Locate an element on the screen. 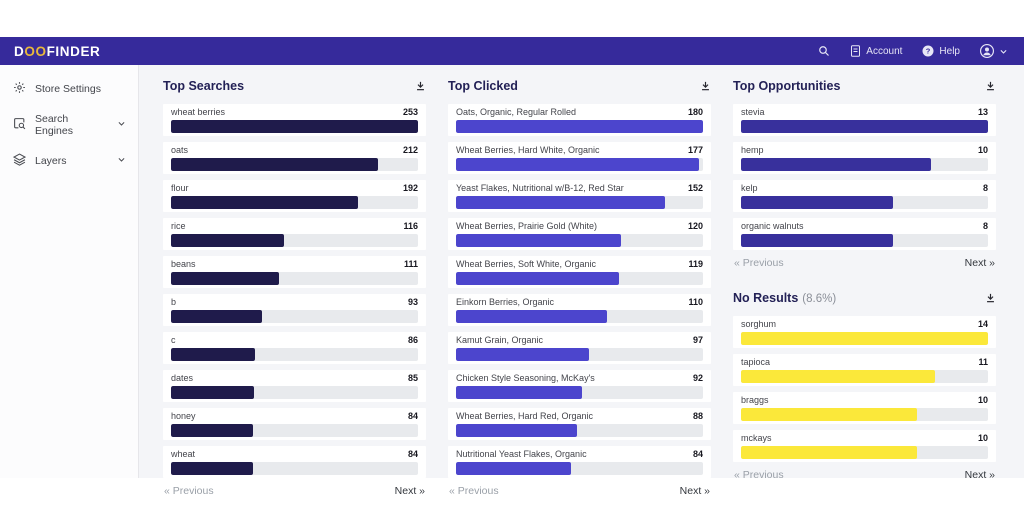 The width and height of the screenshot is (1024, 512). account-menu: Account is located at coordinates (876, 51).